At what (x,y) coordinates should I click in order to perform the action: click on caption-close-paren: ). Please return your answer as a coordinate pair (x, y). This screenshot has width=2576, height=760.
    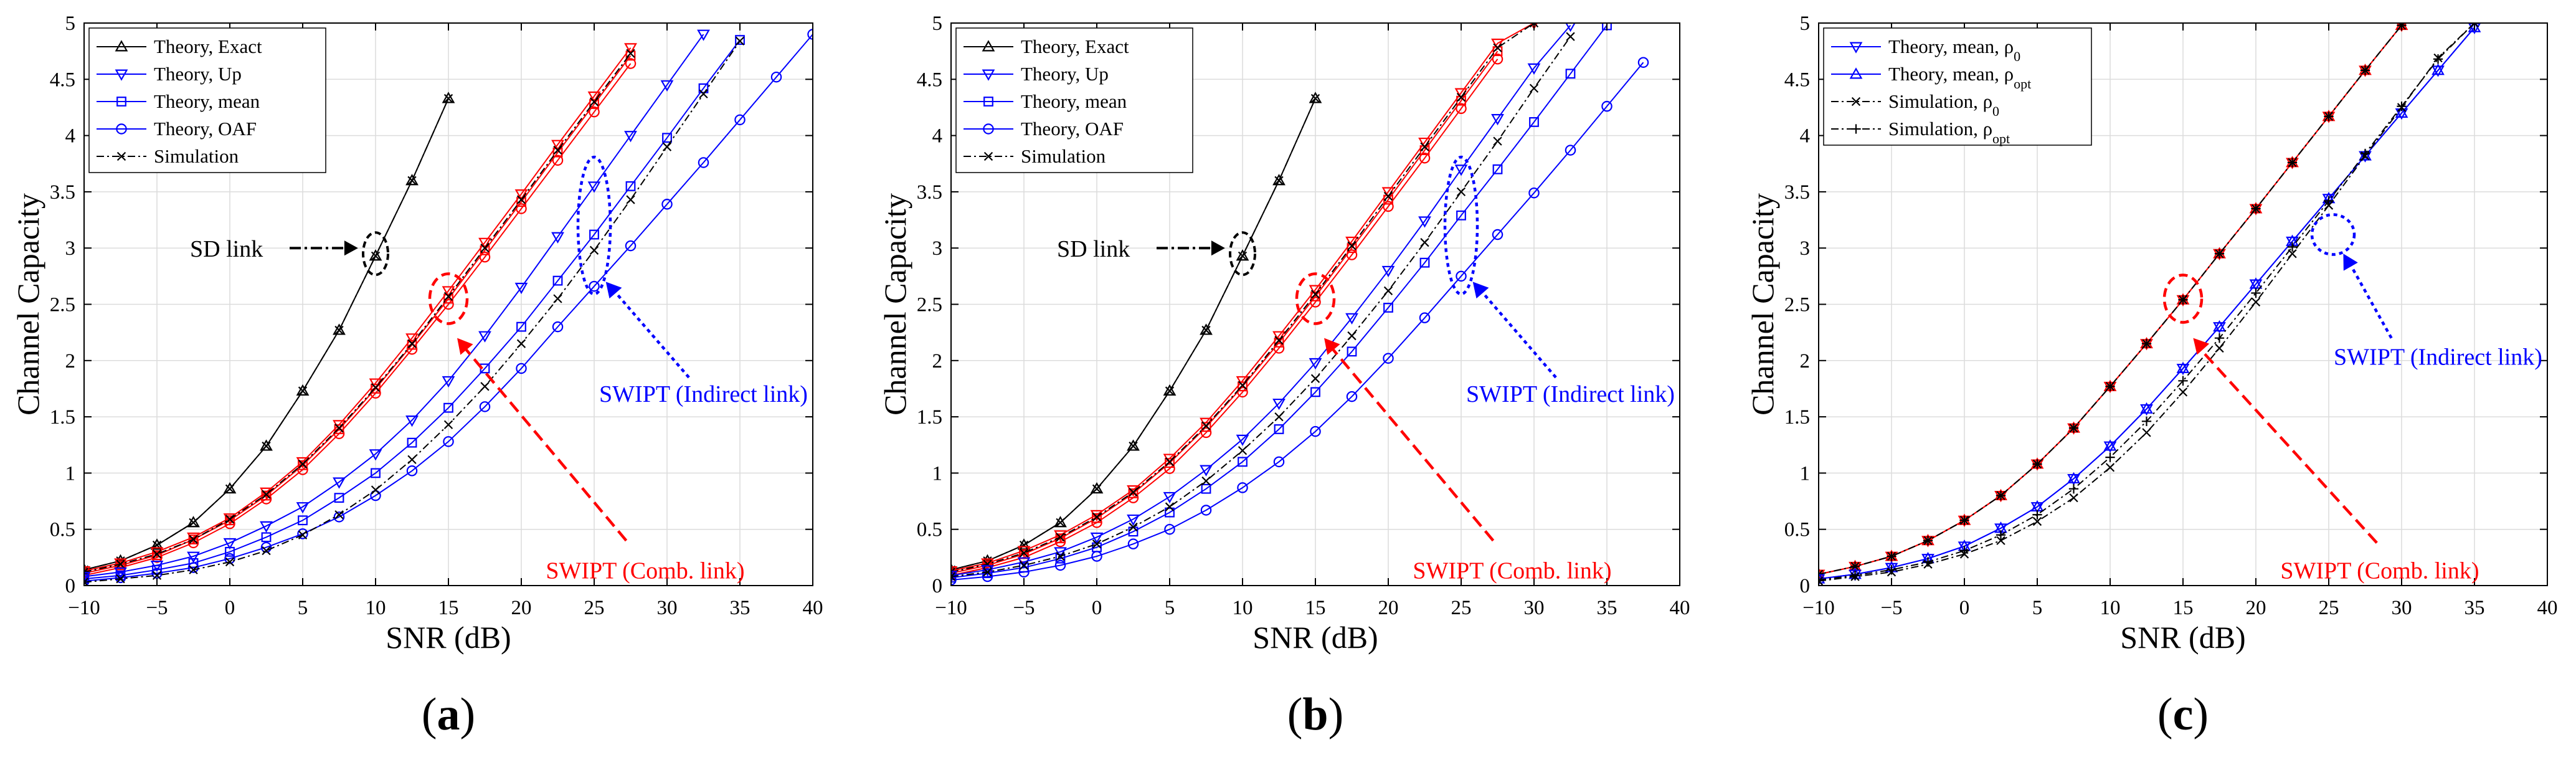
    Looking at the image, I should click on (468, 715).